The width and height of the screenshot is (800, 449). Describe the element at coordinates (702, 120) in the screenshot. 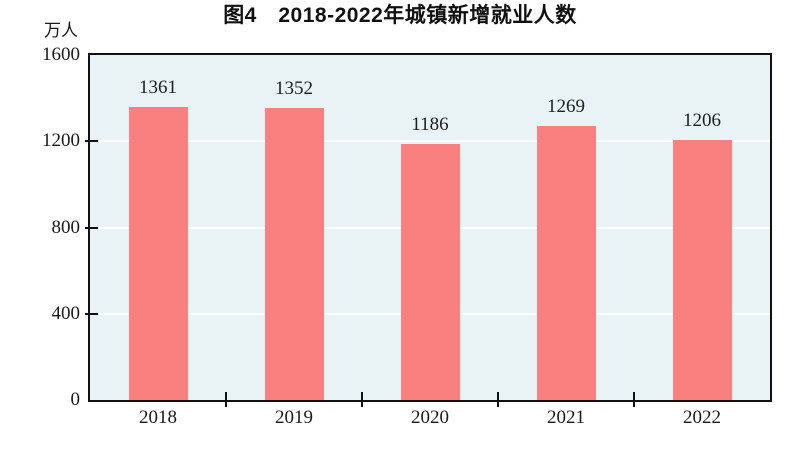

I see `bar-value-label-2022: 1206` at that location.